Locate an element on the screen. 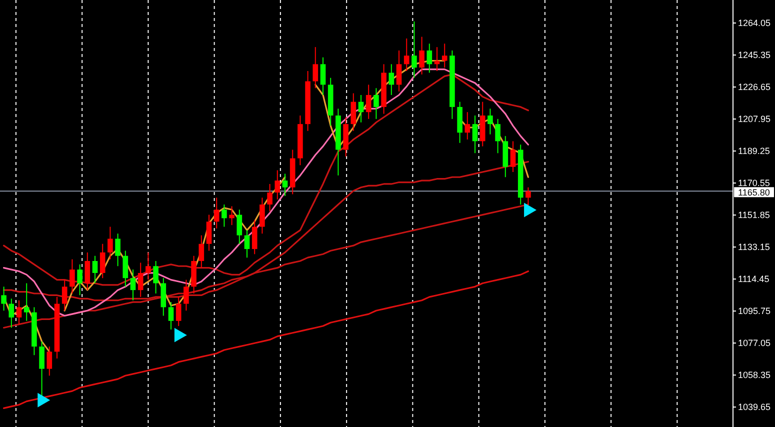 This screenshot has width=775, height=427. y-tick-label: 1207.95 is located at coordinates (754, 119).